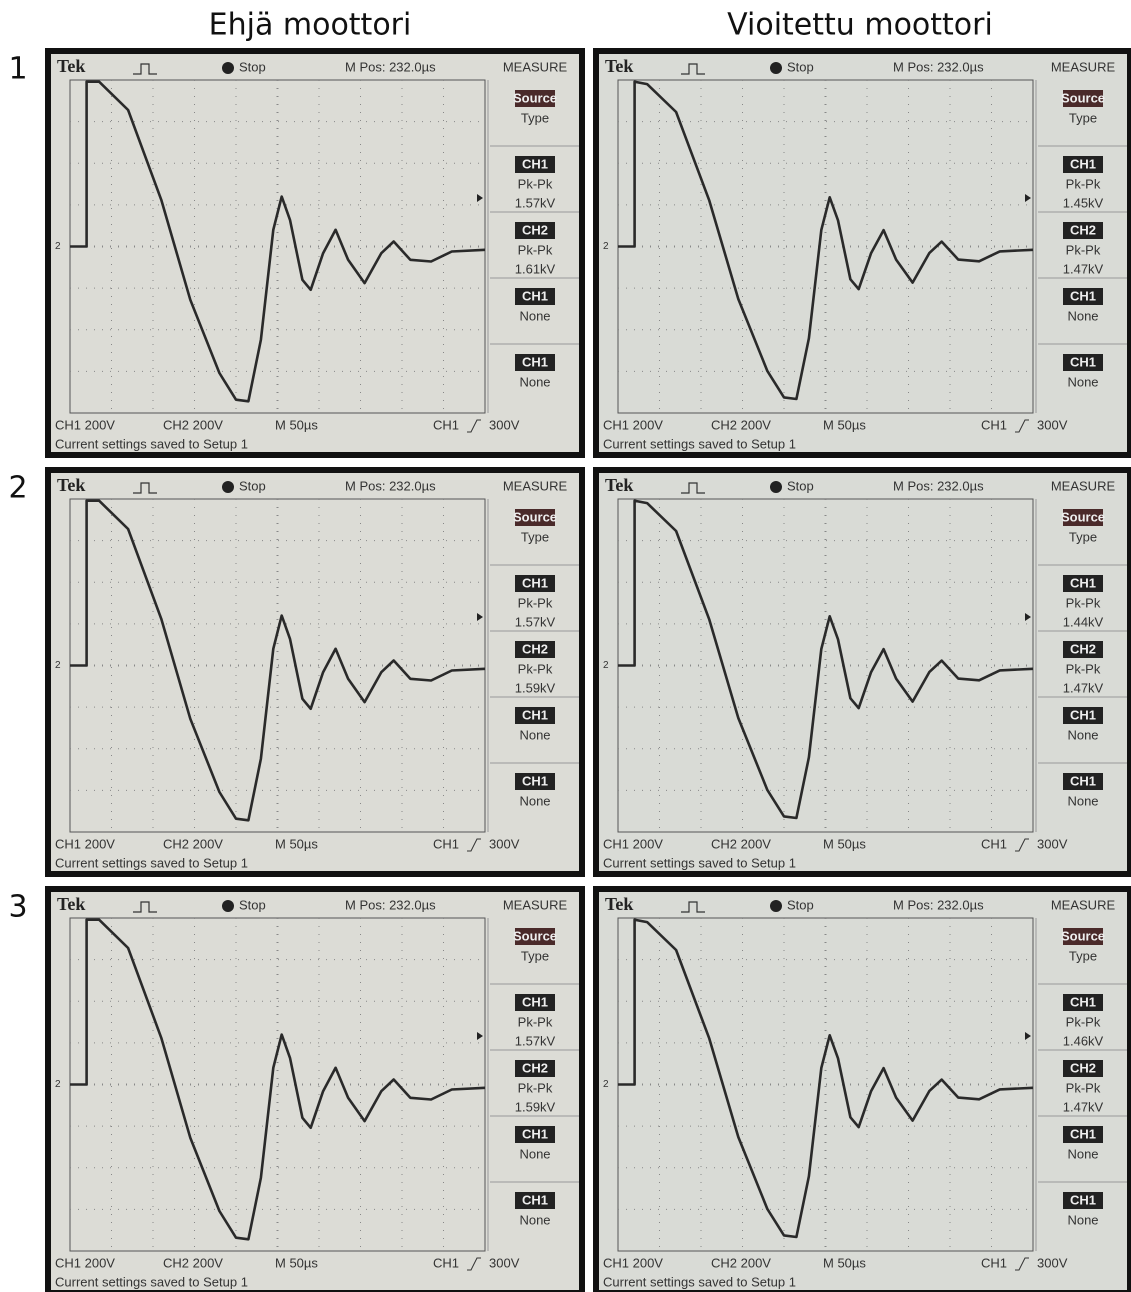 Image resolution: width=1131 pixels, height=1292 pixels. Describe the element at coordinates (535, 202) in the screenshot. I see `menu-value: 1.57kV` at that location.